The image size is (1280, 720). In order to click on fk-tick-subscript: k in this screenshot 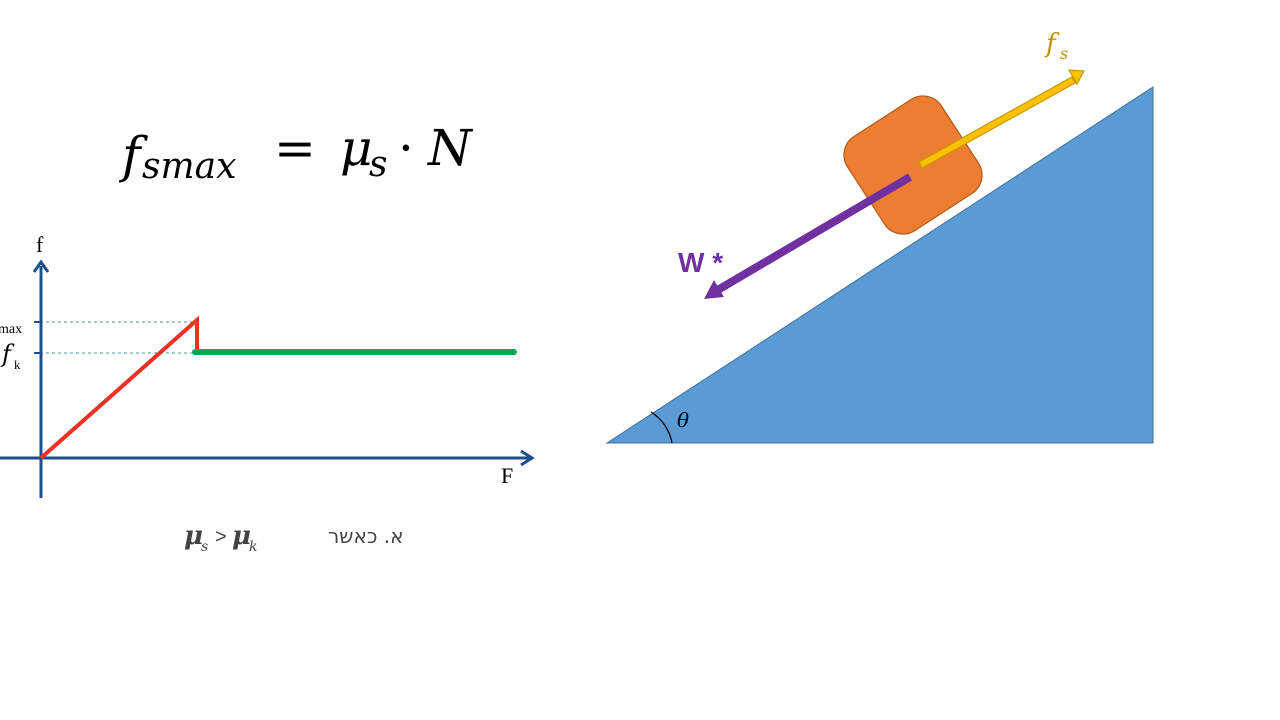, I will do `click(17, 364)`.